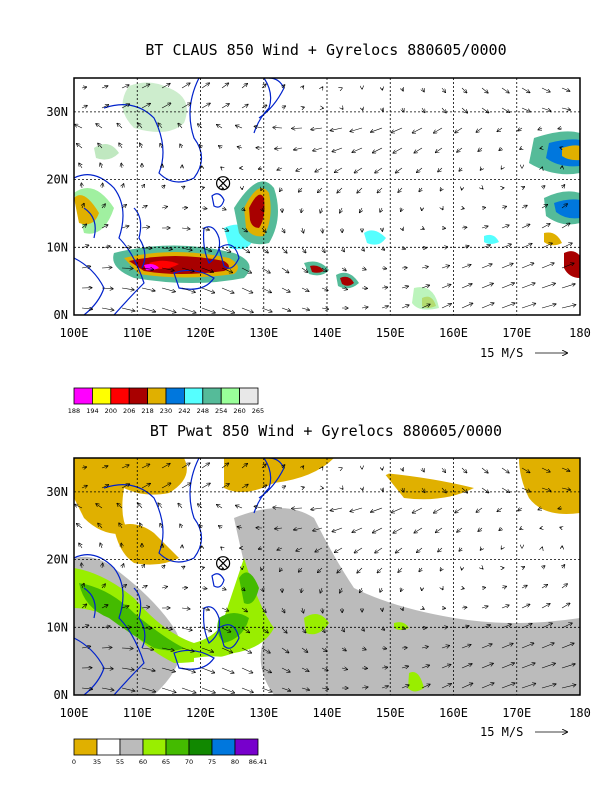 This screenshot has width=612, height=792. Describe the element at coordinates (74, 411) in the screenshot. I see `colorbar-label: 188` at that location.